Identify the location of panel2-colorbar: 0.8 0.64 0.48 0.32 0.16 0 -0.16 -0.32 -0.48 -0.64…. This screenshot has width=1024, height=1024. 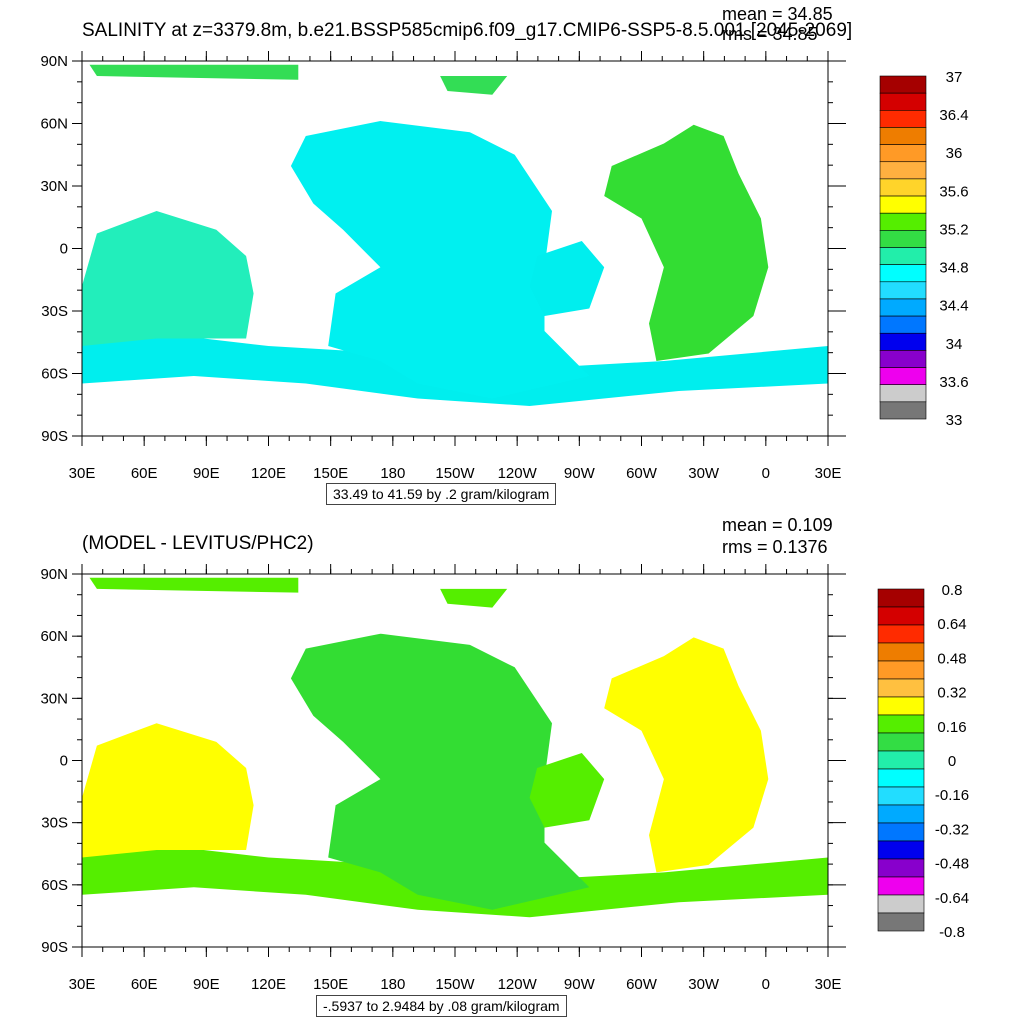
(923, 761).